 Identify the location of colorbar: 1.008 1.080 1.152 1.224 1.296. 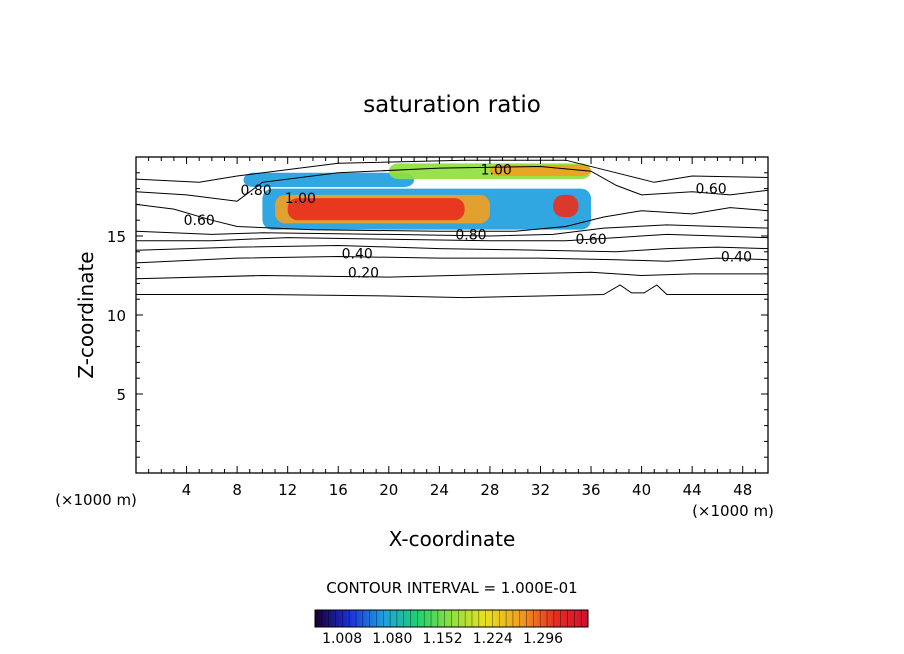
(451, 628).